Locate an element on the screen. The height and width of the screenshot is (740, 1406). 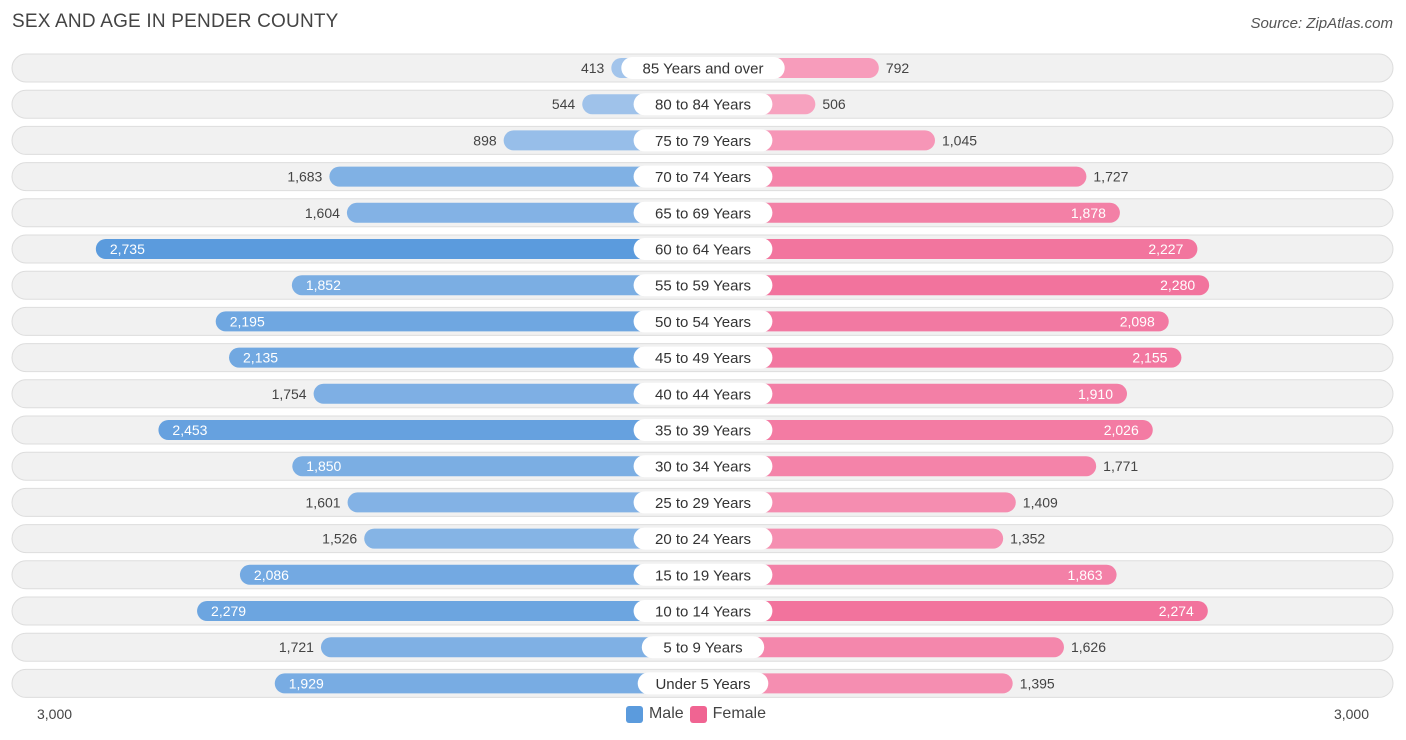
category-label: 80 to 84 Years is located at coordinates (703, 105).